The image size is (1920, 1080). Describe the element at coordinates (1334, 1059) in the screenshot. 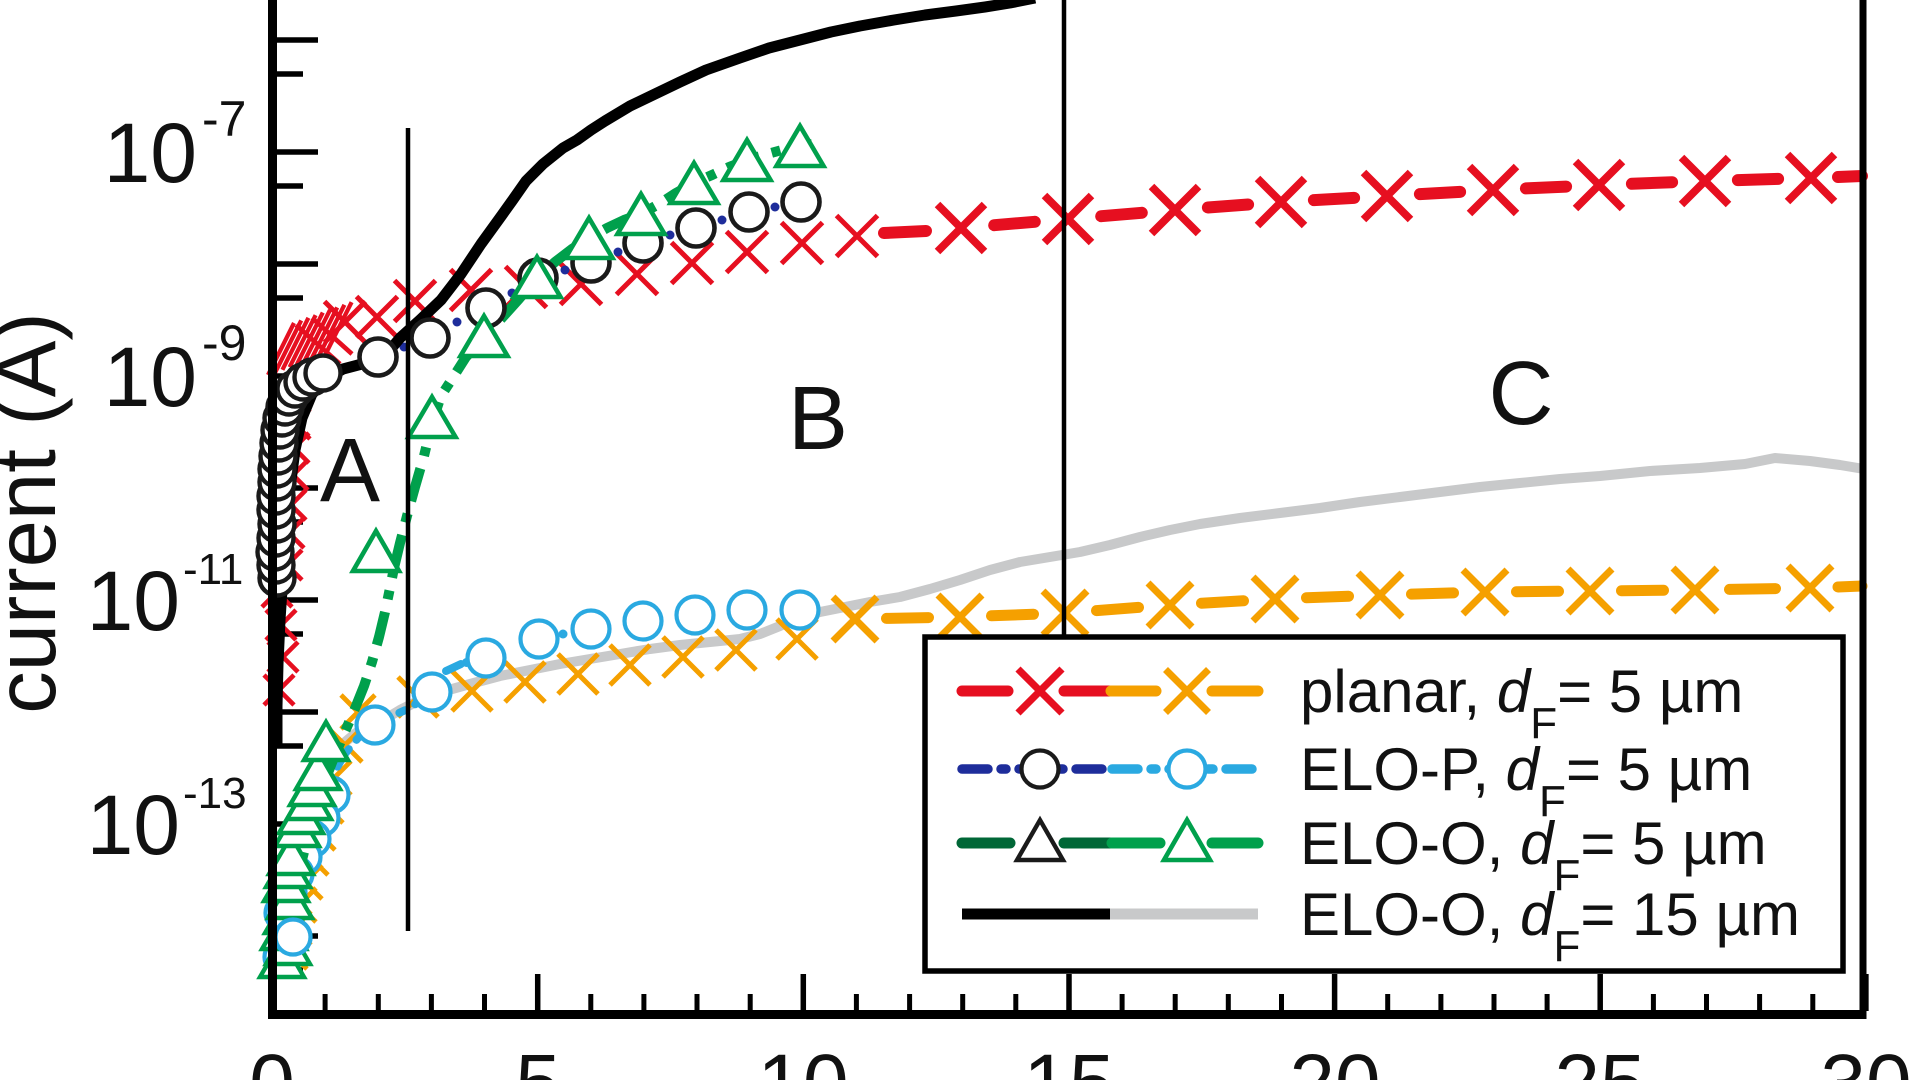

I see `svg-text: 20` at that location.